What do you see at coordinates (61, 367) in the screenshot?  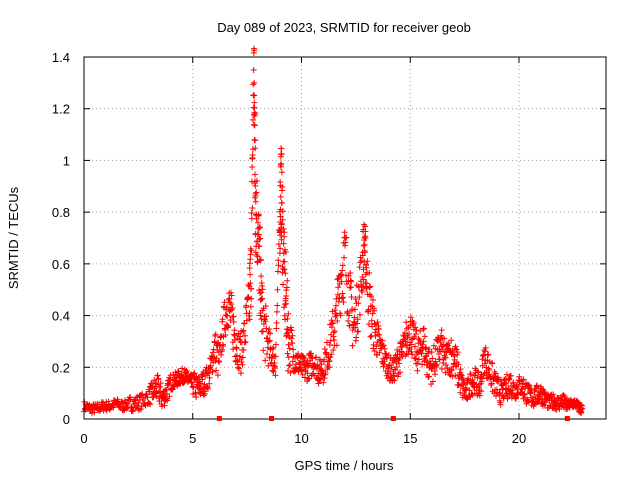 I see `y-tick-label: 0.2` at bounding box center [61, 367].